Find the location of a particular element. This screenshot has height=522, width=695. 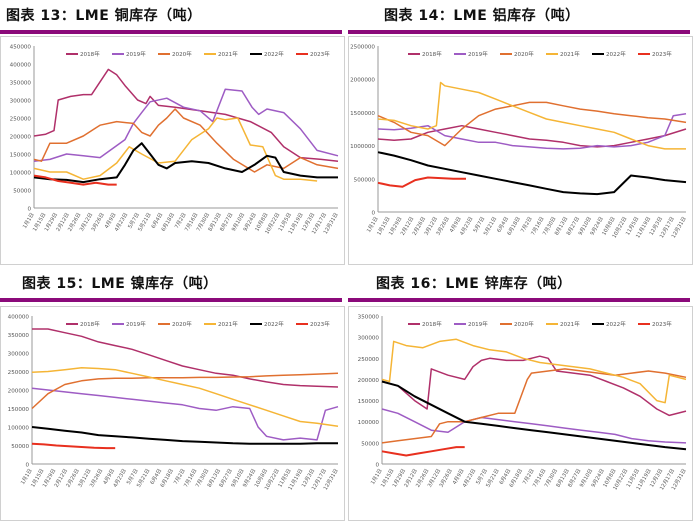

y-tick-label: 2000000 is located at coordinates (362, 81).